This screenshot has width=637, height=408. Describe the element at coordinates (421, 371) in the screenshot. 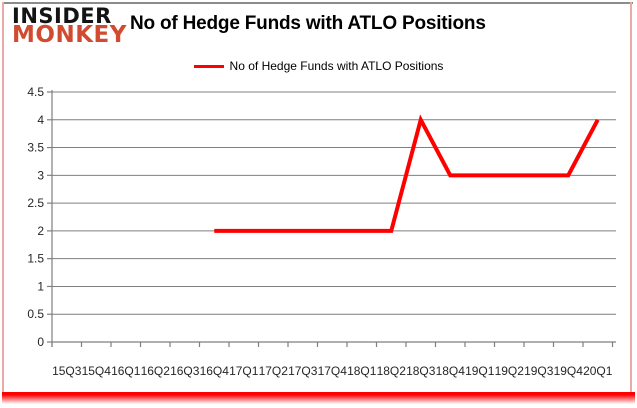

I see `x-tick-label: 18Q3` at that location.